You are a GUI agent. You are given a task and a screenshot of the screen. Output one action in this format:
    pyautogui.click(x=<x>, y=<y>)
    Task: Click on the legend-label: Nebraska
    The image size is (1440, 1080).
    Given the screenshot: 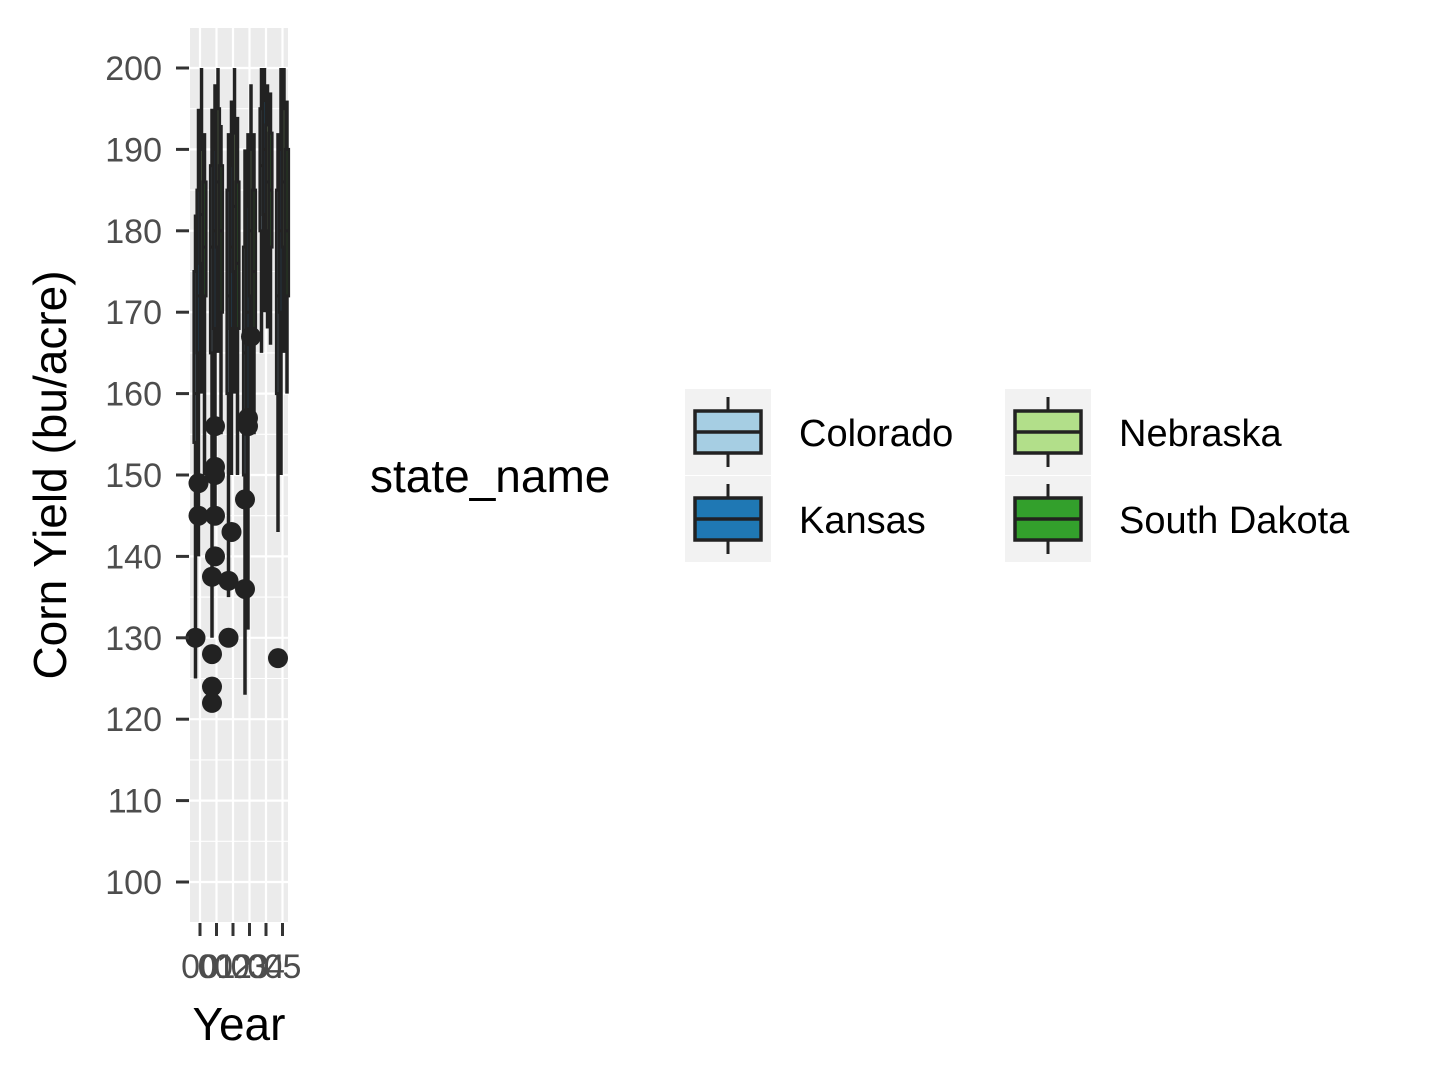 What is the action you would take?
    pyautogui.click(x=1200, y=434)
    